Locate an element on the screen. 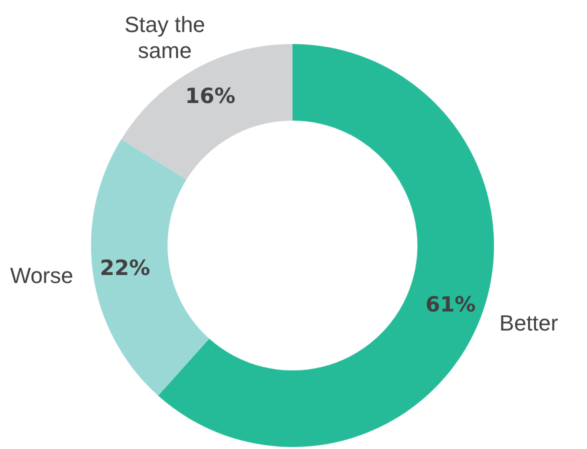 The height and width of the screenshot is (449, 587). data-label: 61% is located at coordinates (450, 304).